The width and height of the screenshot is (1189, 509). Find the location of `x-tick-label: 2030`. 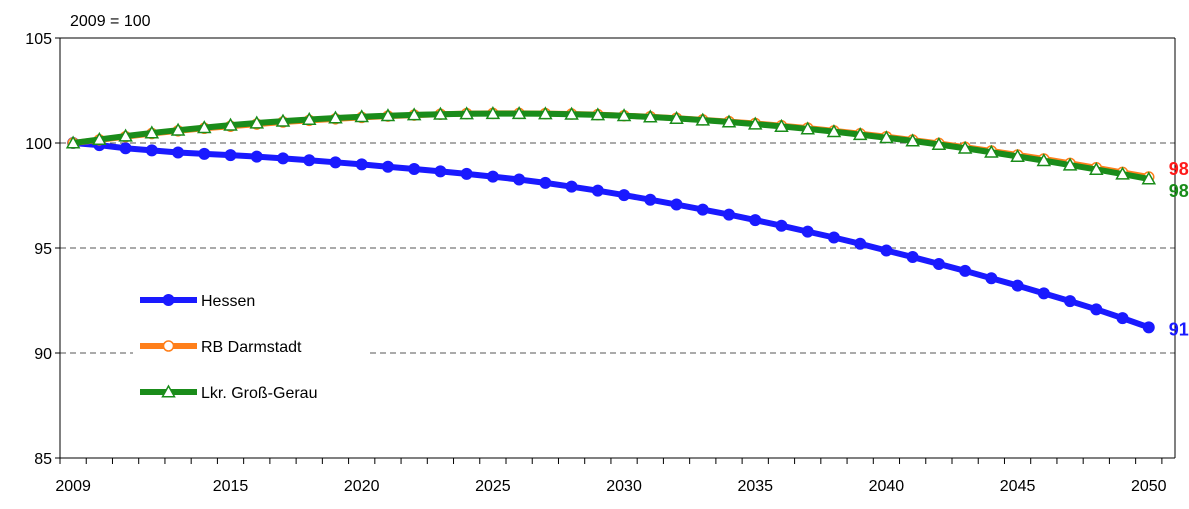

x-tick-label: 2030 is located at coordinates (624, 486).